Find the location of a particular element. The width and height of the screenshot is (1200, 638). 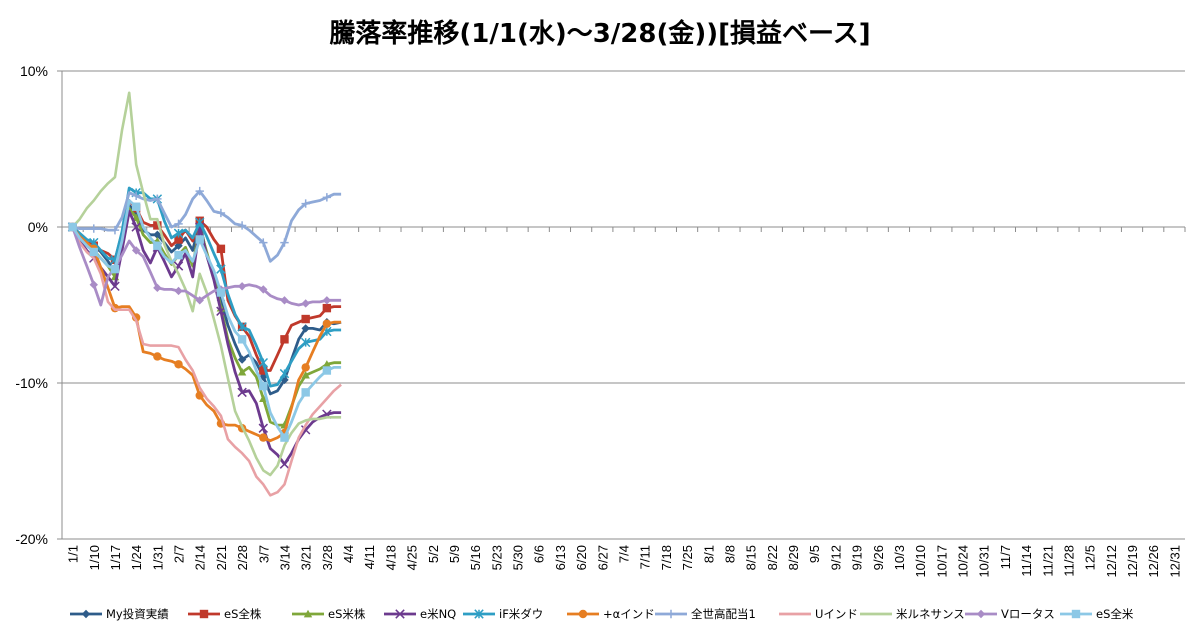

x-tick-label: 5/9 is located at coordinates (454, 554).